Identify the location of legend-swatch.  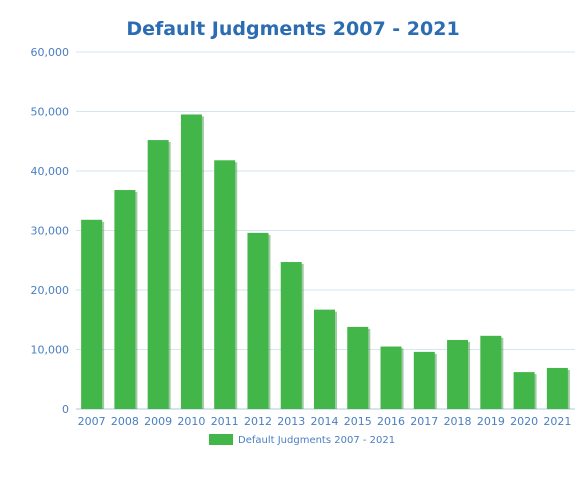
(221, 439).